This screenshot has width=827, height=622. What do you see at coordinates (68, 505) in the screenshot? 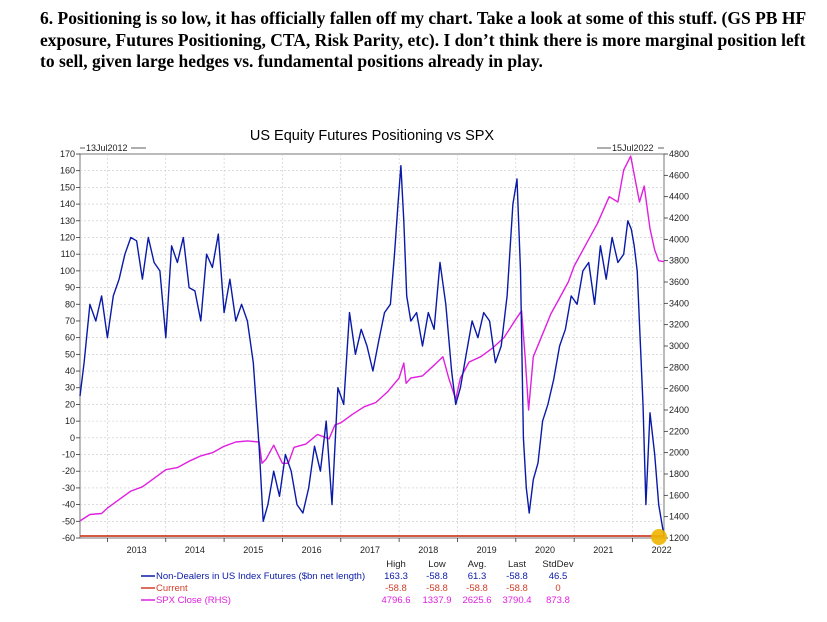
I see `left-tick-label: -40` at bounding box center [68, 505].